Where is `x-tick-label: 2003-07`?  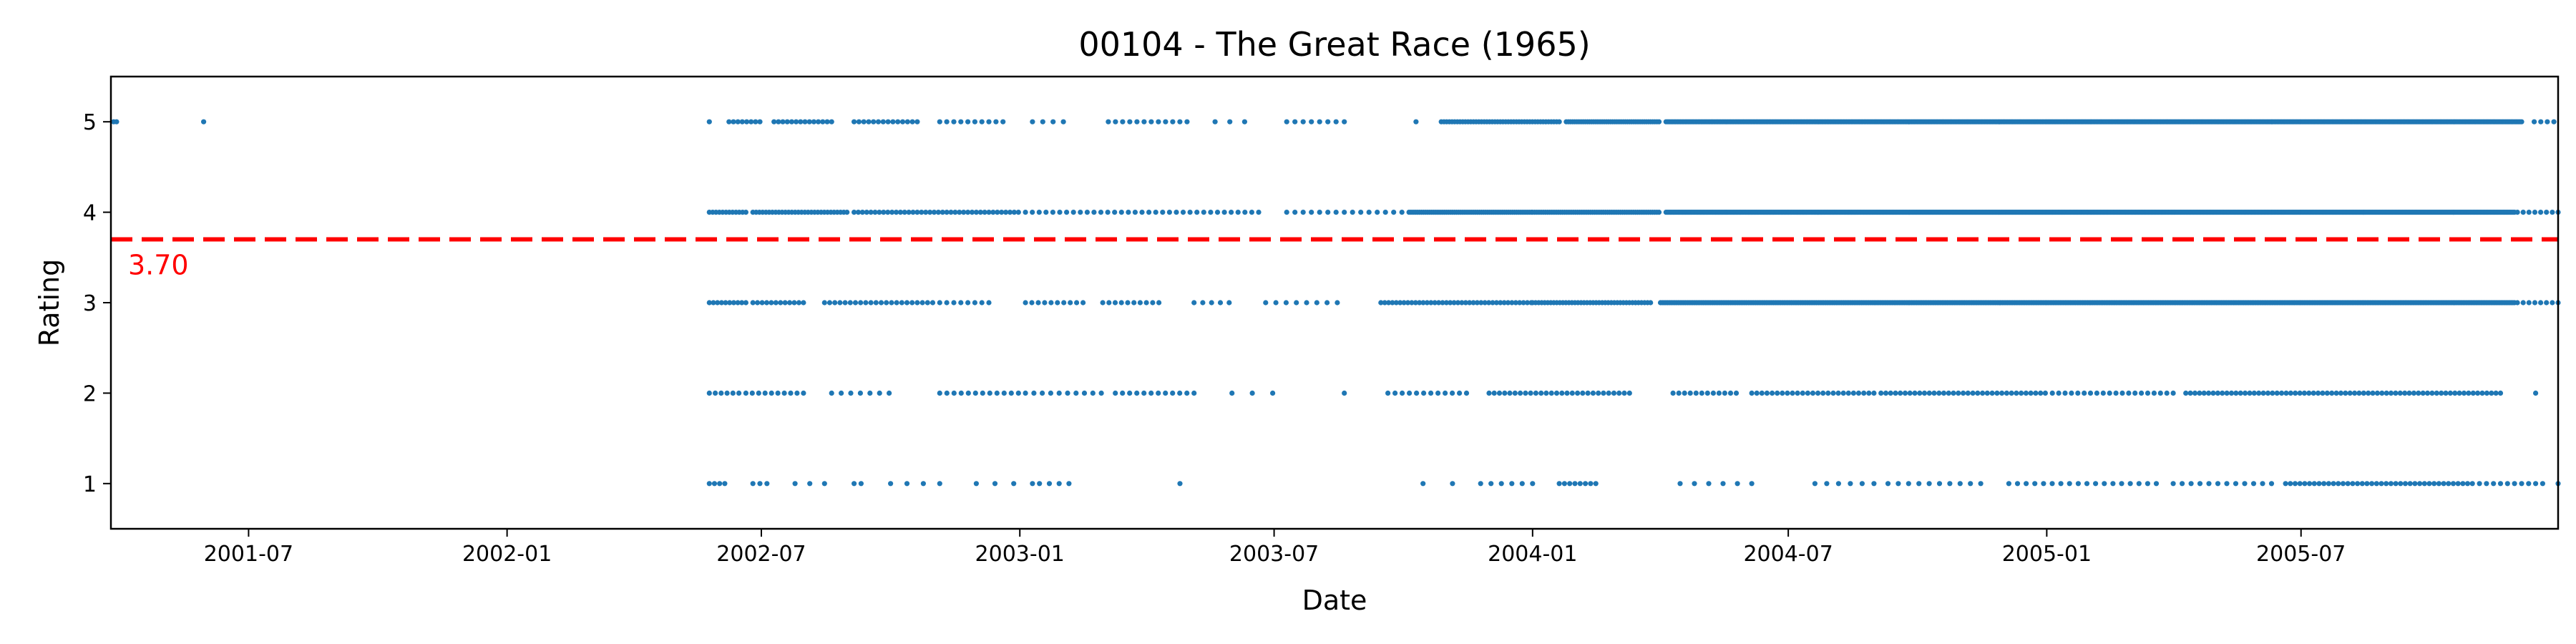
x-tick-label: 2003-07 is located at coordinates (1274, 554).